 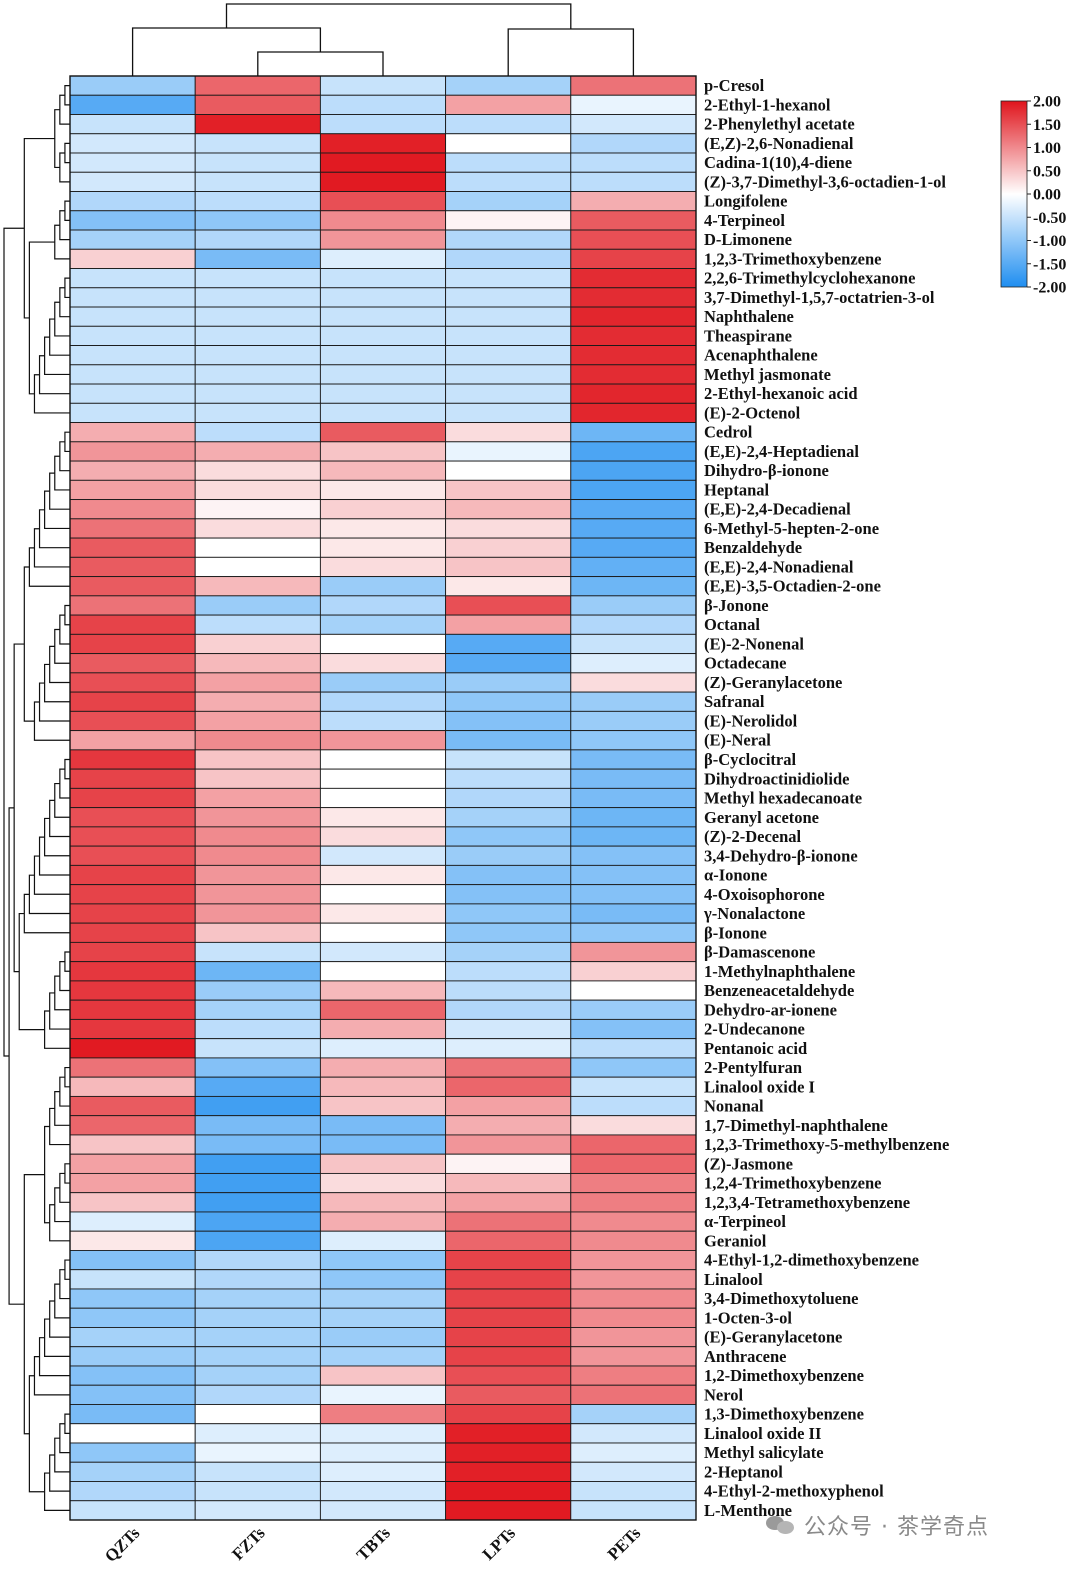 I want to click on row-label: Longifolene, so click(x=745, y=201).